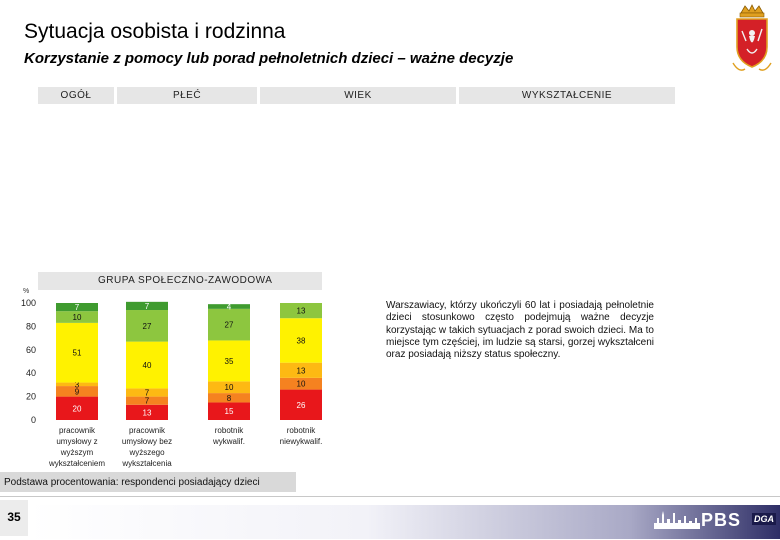  What do you see at coordinates (33, 420) in the screenshot?
I see `y-tick-label: 0` at bounding box center [33, 420].